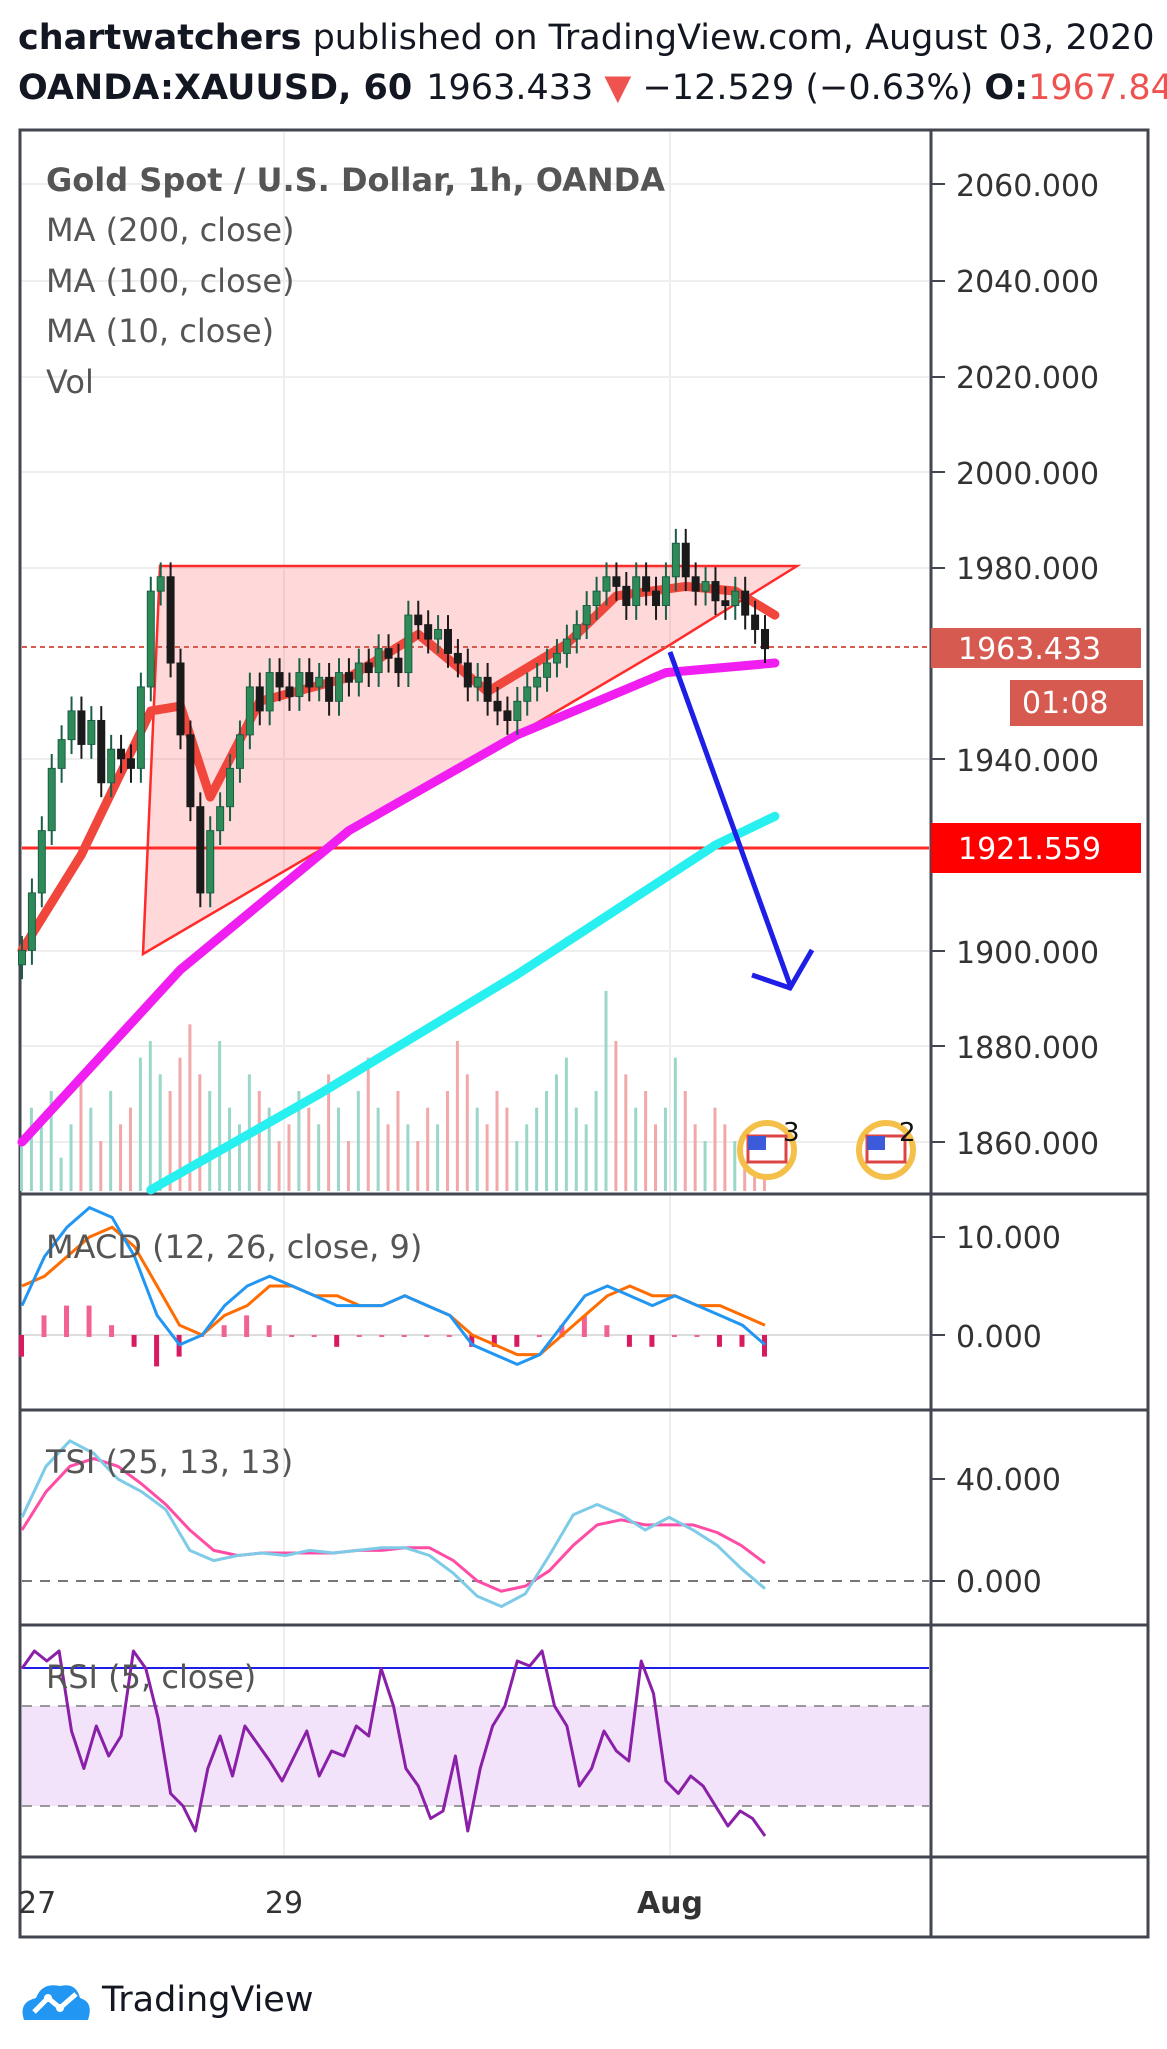 This screenshot has width=1167, height=2049. I want to click on legend-ma10: MA (10, close), so click(160, 331).